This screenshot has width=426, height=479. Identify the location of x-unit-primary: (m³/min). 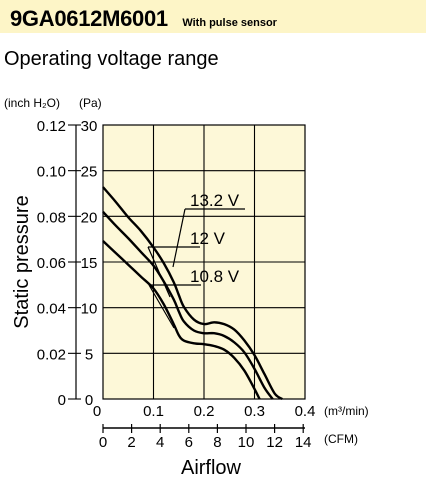
(346, 411).